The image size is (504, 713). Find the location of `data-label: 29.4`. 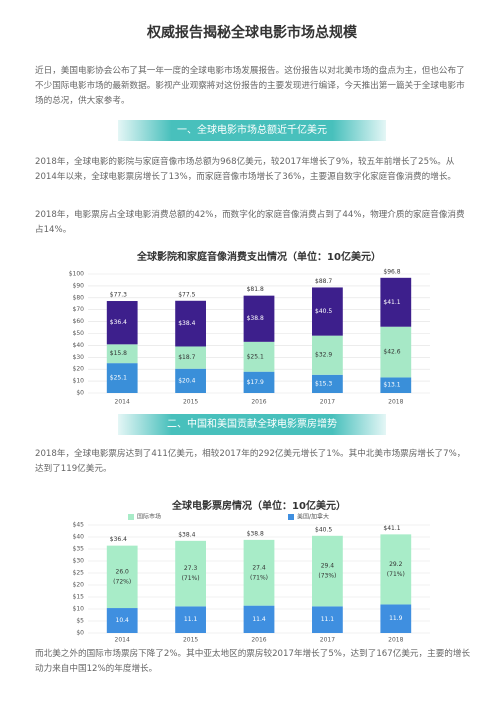

data-label: 29.4 is located at coordinates (328, 566).